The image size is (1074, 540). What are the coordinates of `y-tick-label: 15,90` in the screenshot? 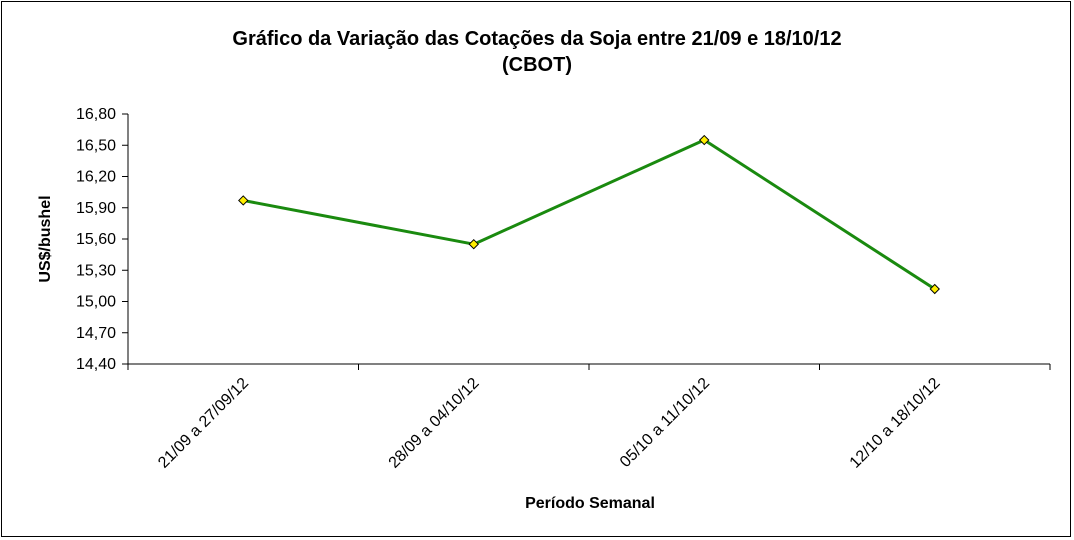 It's located at (96, 208).